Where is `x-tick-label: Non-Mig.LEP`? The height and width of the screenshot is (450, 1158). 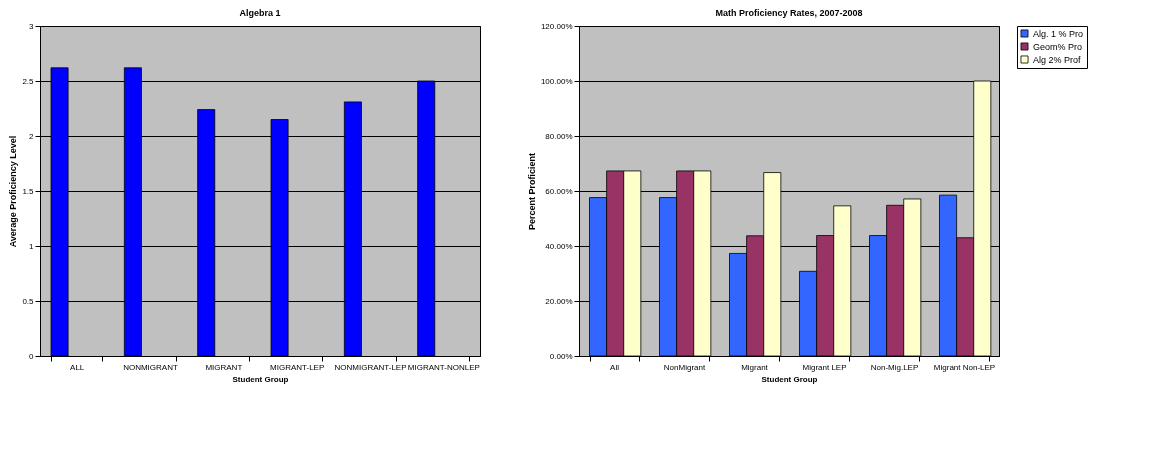 x-tick-label: Non-Mig.LEP is located at coordinates (894, 367).